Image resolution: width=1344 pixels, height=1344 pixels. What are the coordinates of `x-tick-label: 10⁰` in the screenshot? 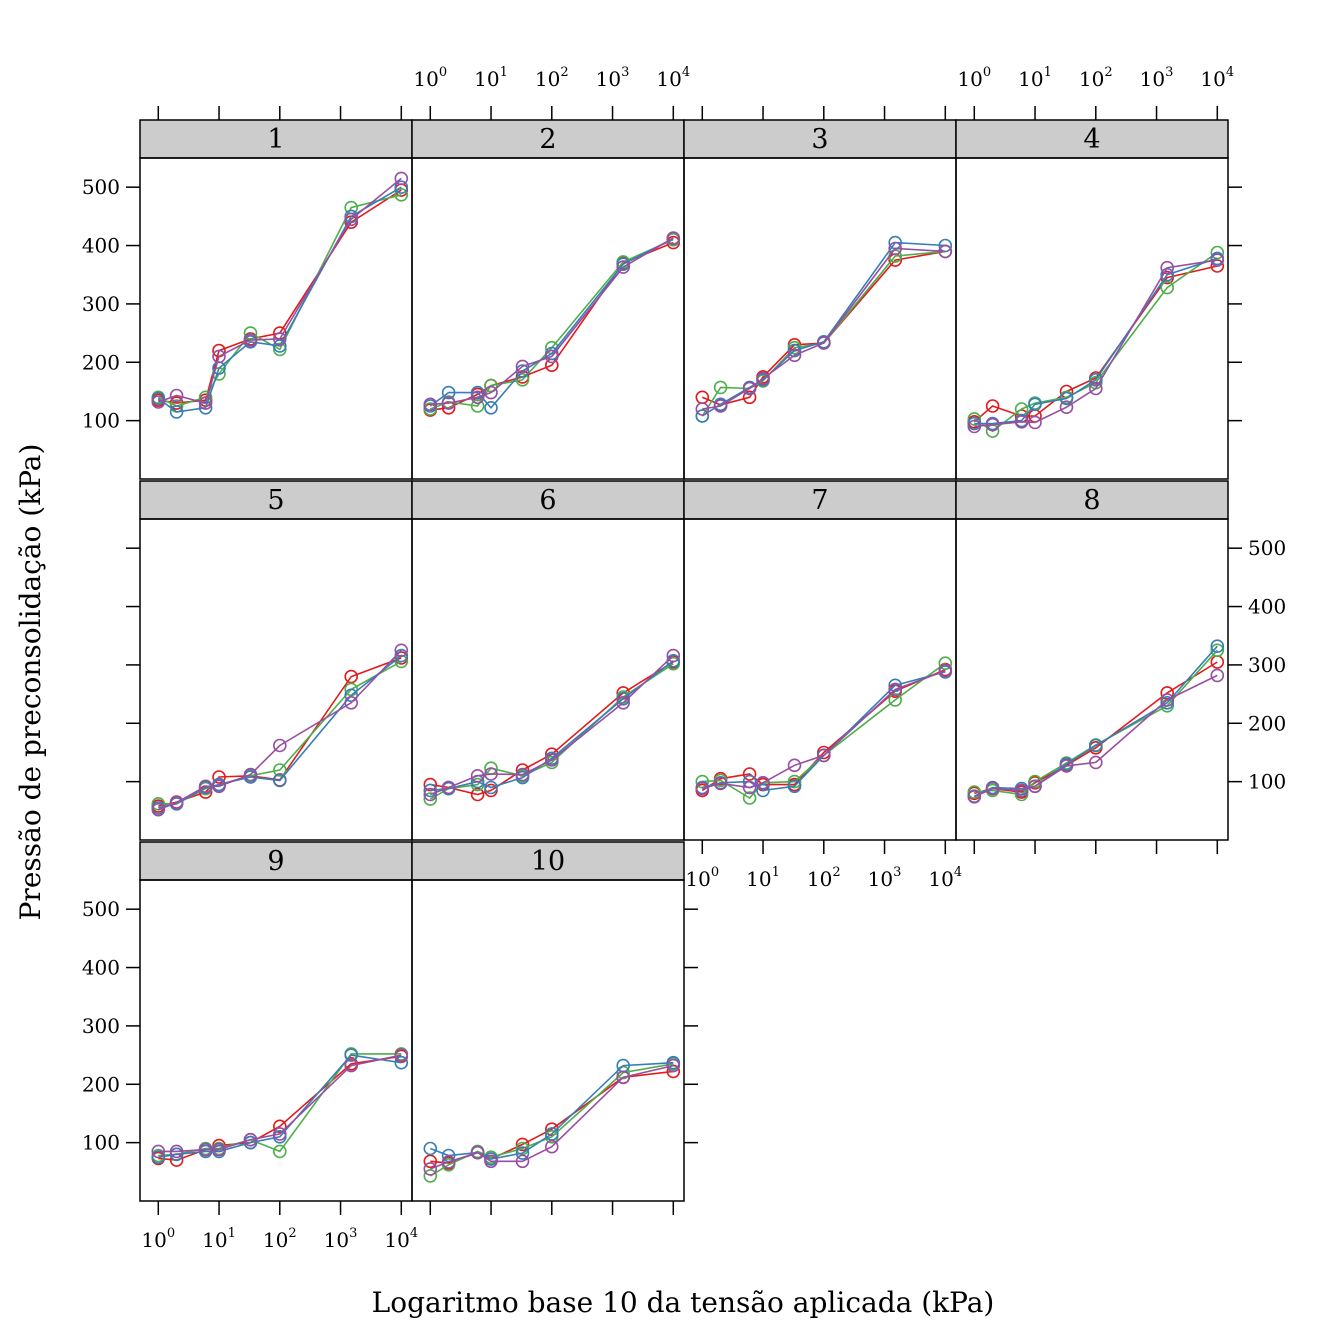 It's located at (974, 78).